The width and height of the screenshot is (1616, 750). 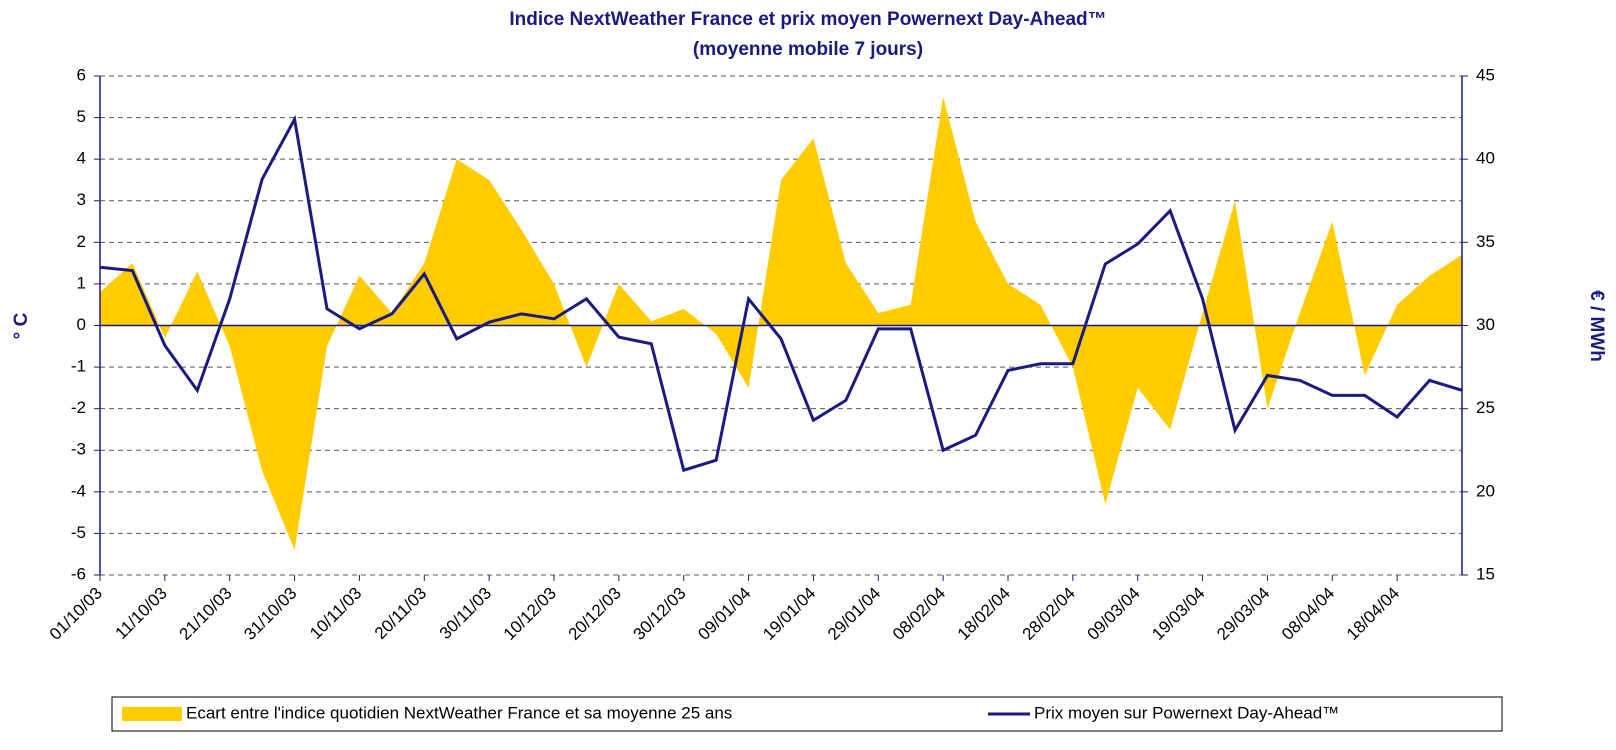 What do you see at coordinates (81, 116) in the screenshot?
I see `y-tick-label: 5` at bounding box center [81, 116].